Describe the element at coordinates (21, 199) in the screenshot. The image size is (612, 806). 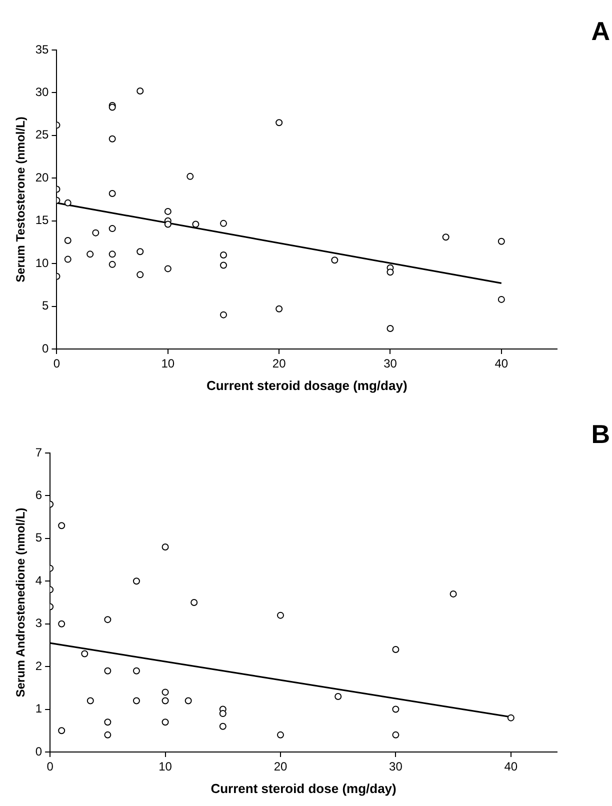
I see `y-axis-title: Serum Testosterone (nmol/L)` at that location.